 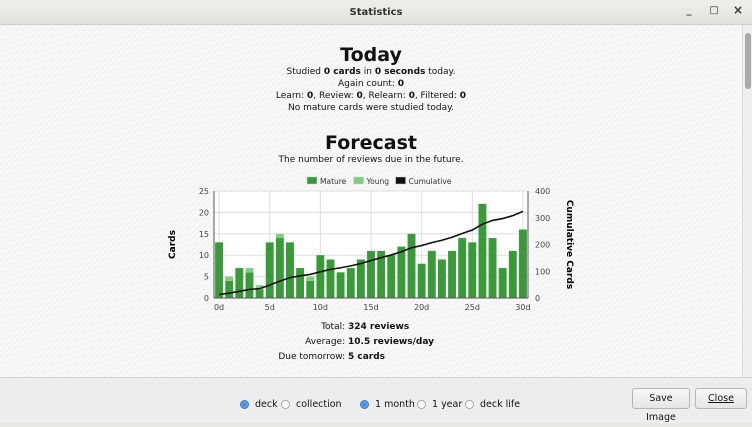 I want to click on text: Average:, so click(x=326, y=342).